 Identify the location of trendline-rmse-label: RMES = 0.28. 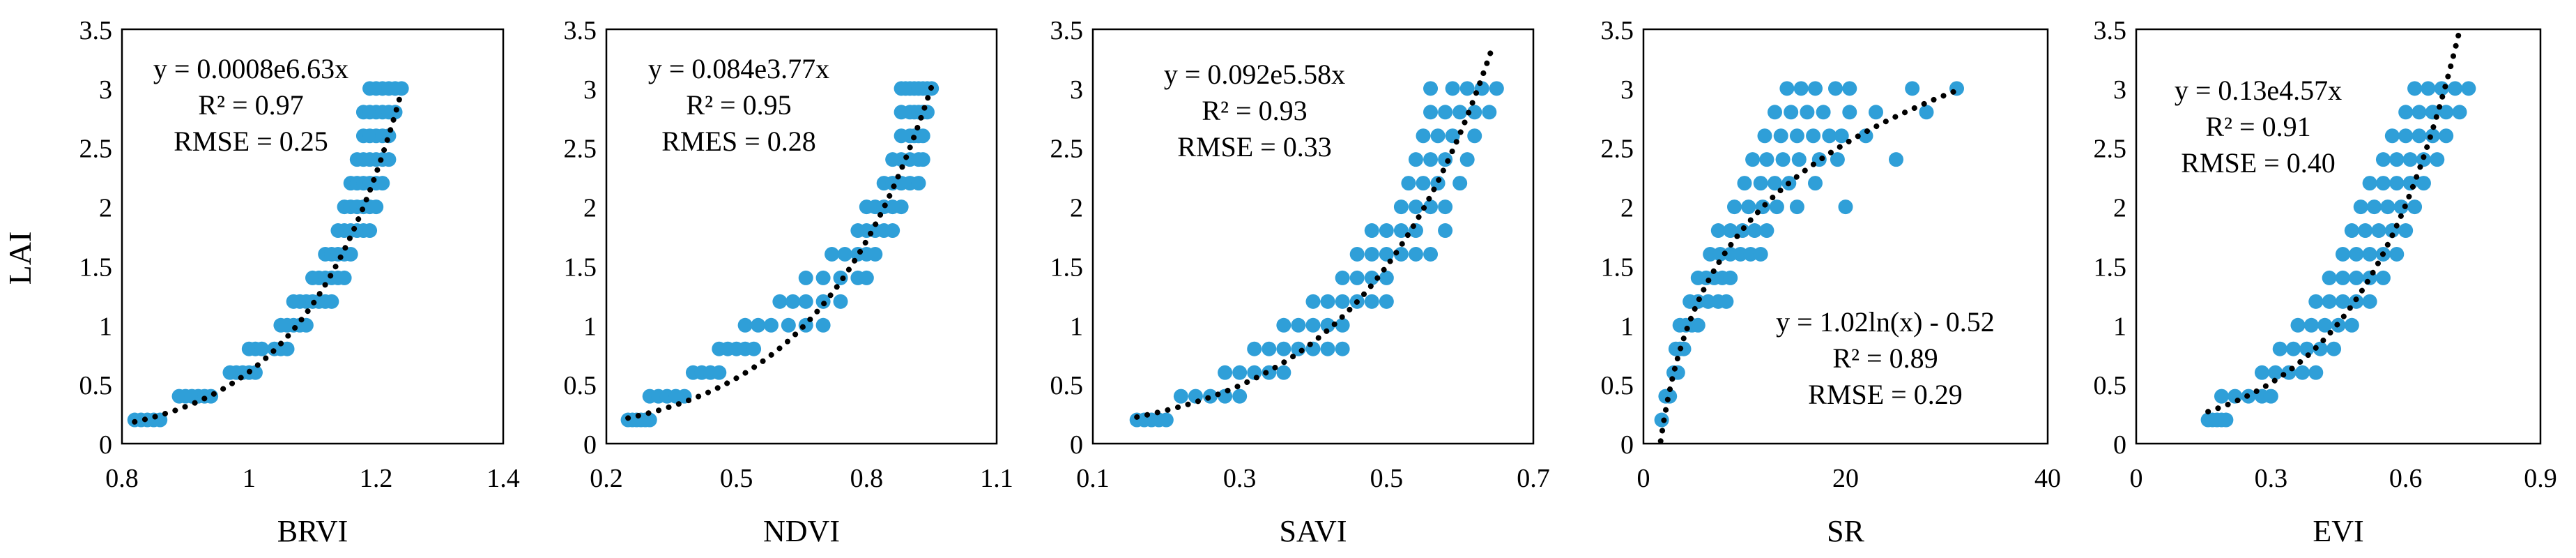
(738, 141).